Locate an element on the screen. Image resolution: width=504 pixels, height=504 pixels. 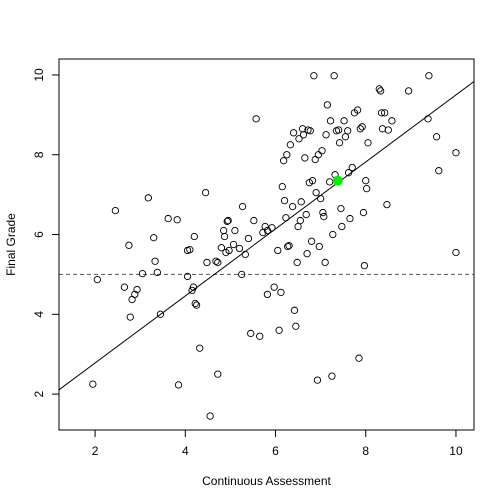
y-axis-title: Final Grade is located at coordinates (11, 244).